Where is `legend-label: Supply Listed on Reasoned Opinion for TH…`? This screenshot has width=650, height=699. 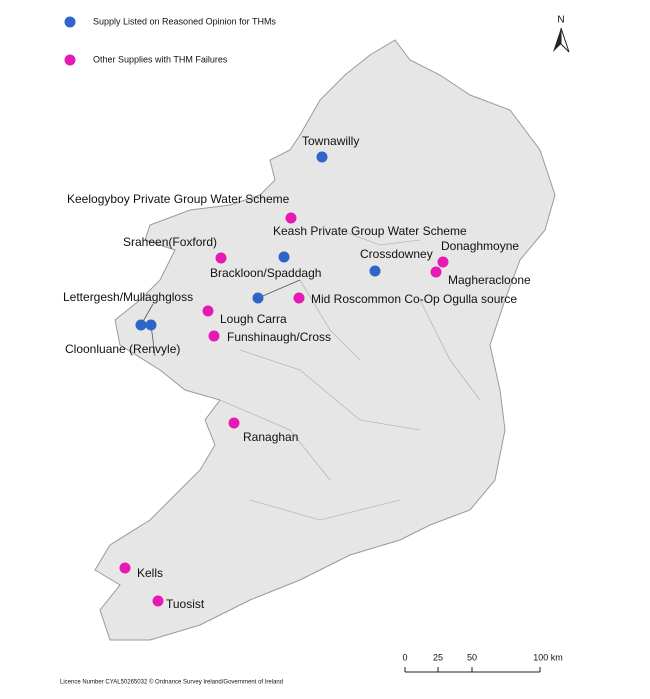
legend-label: Supply Listed on Reasoned Opinion for TH… is located at coordinates (184, 21).